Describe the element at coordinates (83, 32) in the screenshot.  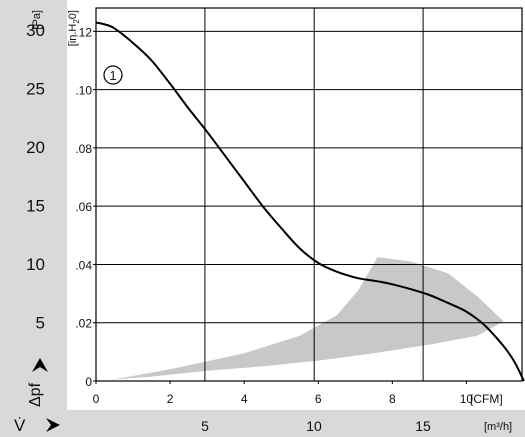
I see `y-tick-inh2o-label: .12` at that location.